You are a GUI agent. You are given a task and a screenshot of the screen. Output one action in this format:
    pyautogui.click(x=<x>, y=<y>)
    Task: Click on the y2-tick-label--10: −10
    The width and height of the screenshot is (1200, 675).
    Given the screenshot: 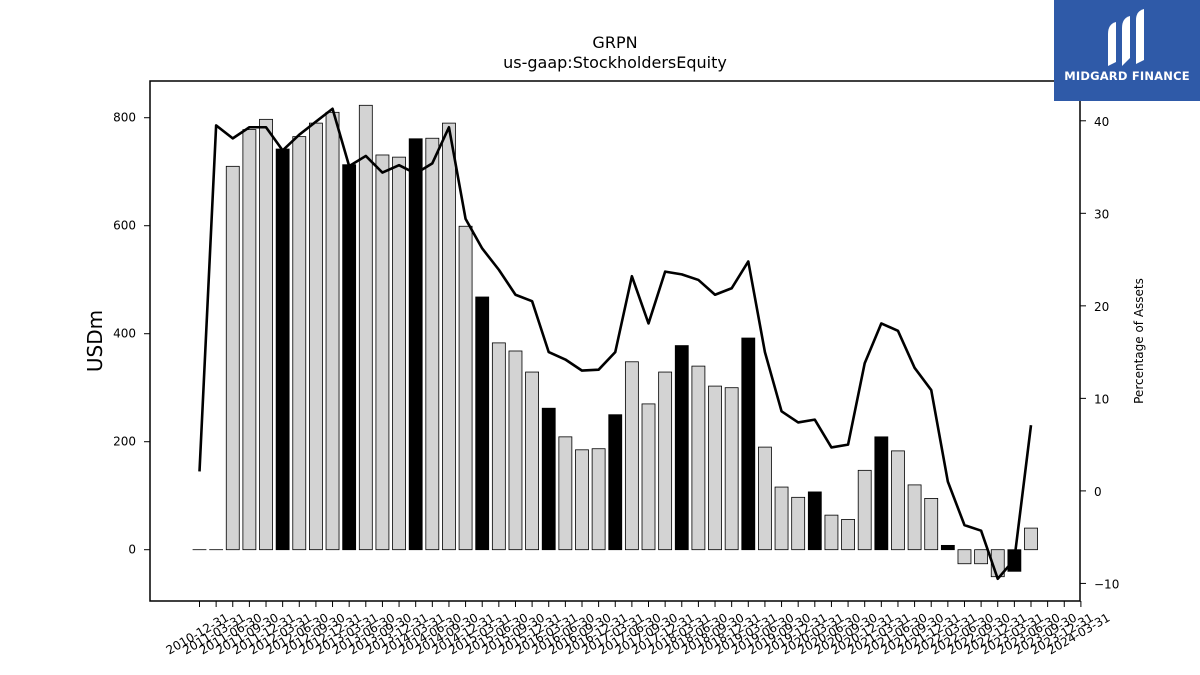 What is the action you would take?
    pyautogui.click(x=1106, y=584)
    